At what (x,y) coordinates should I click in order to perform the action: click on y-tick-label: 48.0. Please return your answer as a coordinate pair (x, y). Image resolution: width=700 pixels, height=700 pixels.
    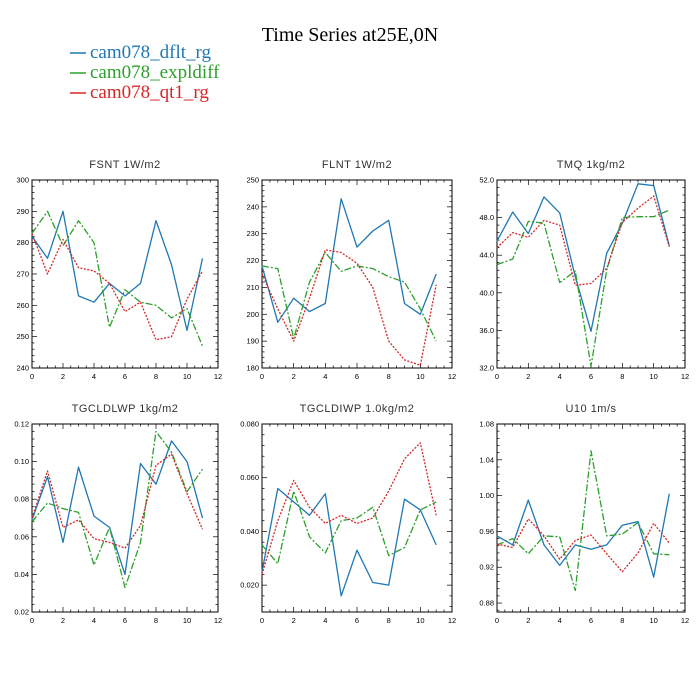
    Looking at the image, I should click on (486, 217).